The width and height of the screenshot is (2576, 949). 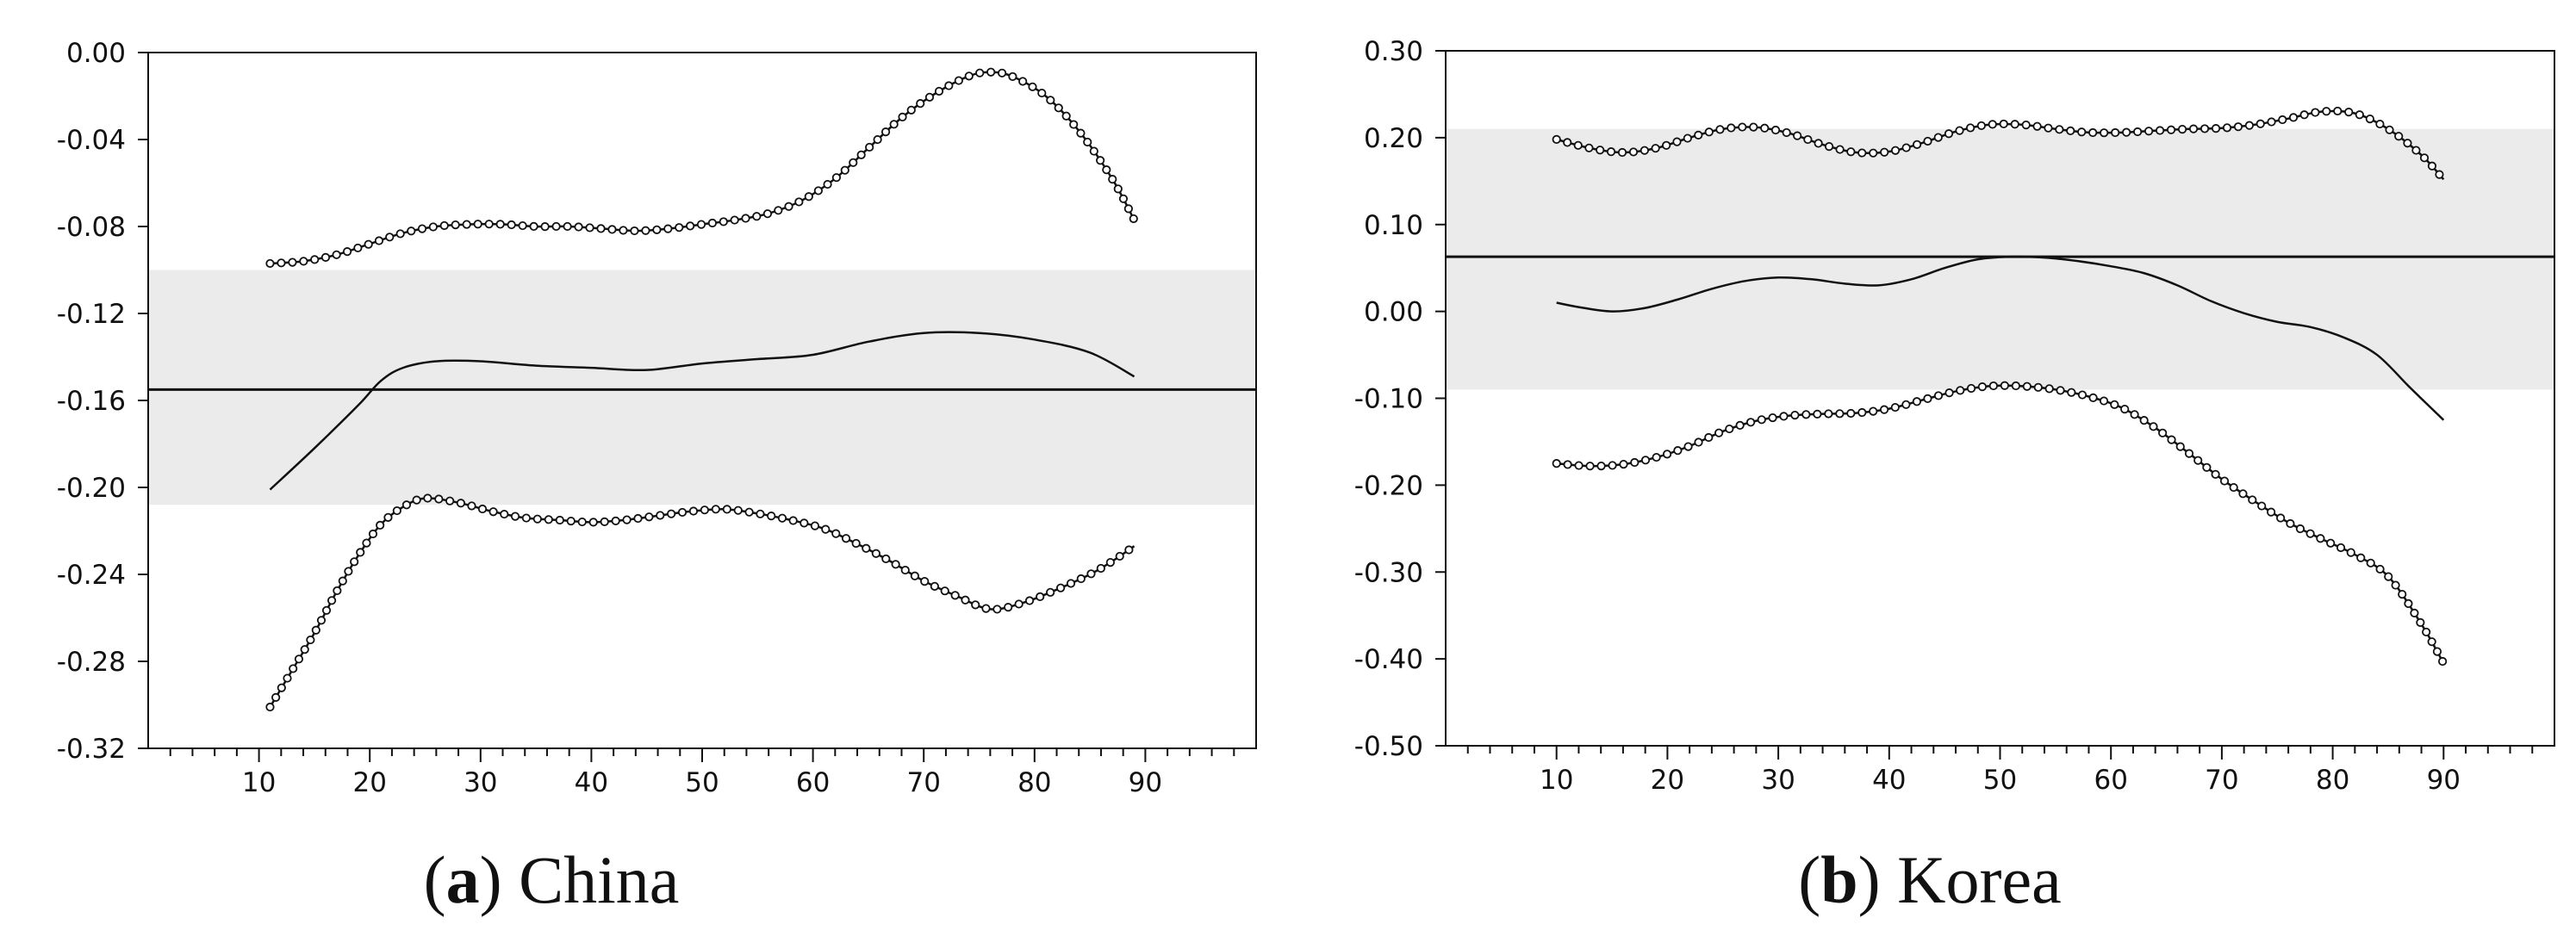 I want to click on china-x-tick-label: 70, so click(x=923, y=782).